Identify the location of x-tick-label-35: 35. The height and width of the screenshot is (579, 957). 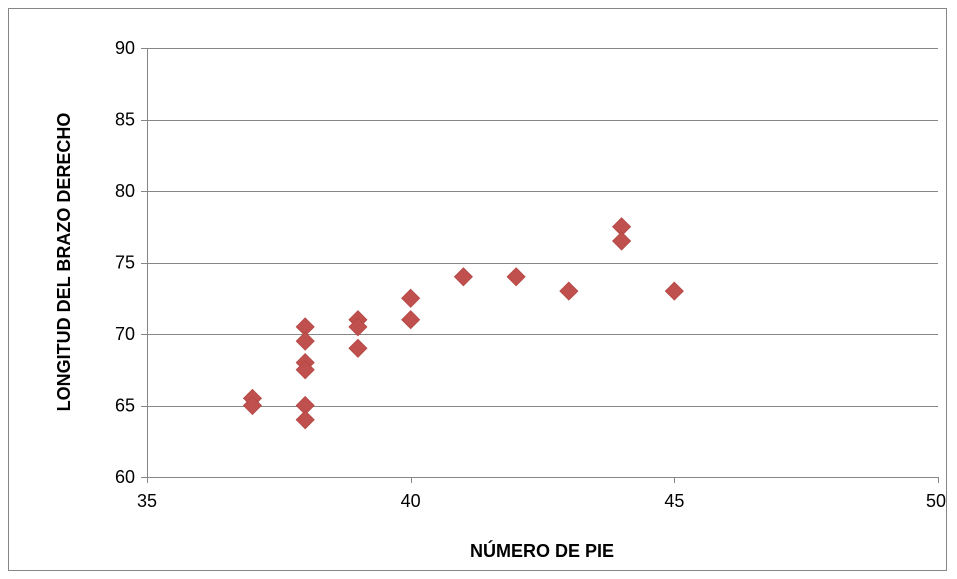
(147, 501).